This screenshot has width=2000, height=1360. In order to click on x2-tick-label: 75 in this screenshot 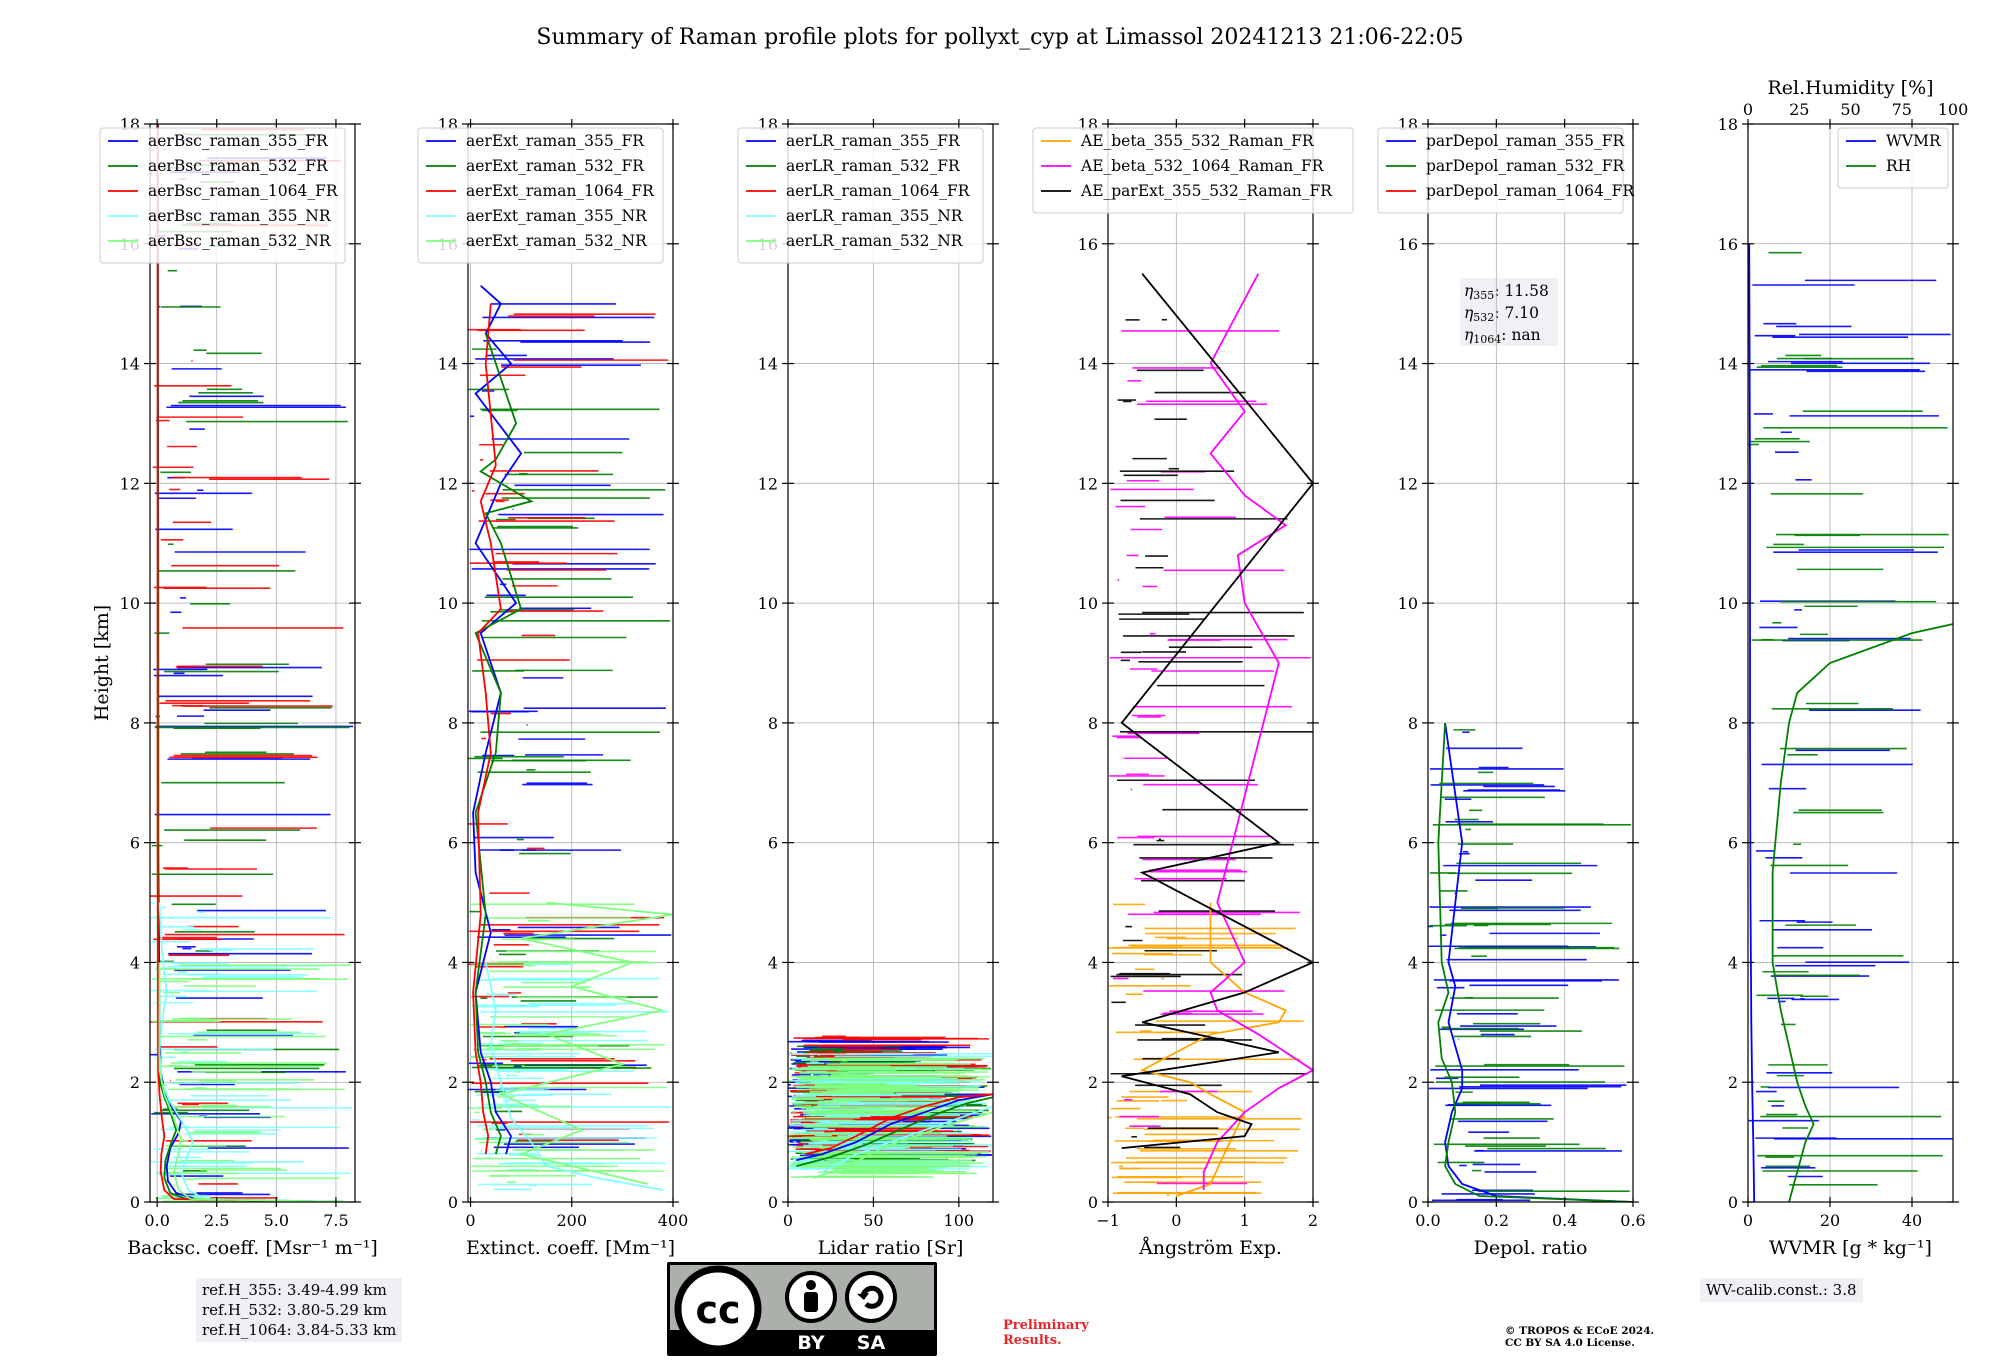, I will do `click(1902, 109)`.